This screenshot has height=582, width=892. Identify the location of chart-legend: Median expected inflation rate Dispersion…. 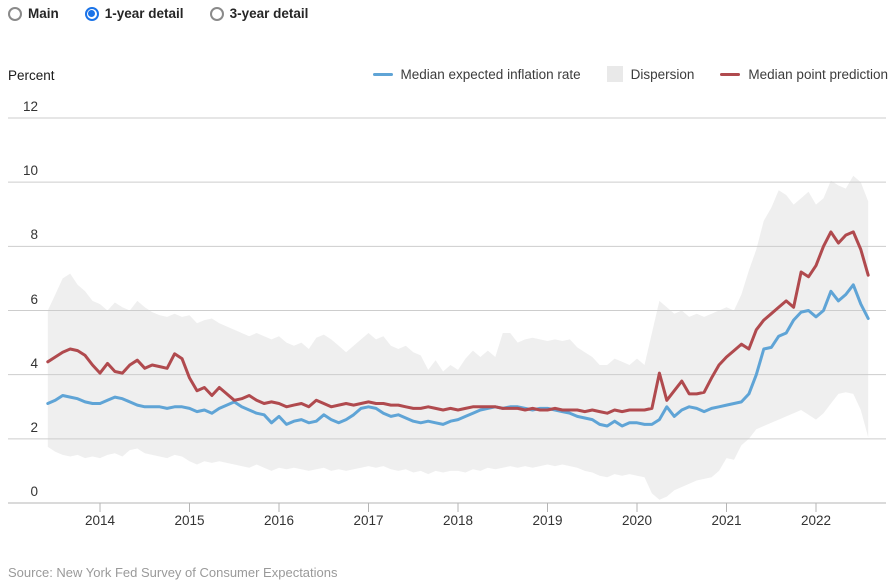
(630, 74).